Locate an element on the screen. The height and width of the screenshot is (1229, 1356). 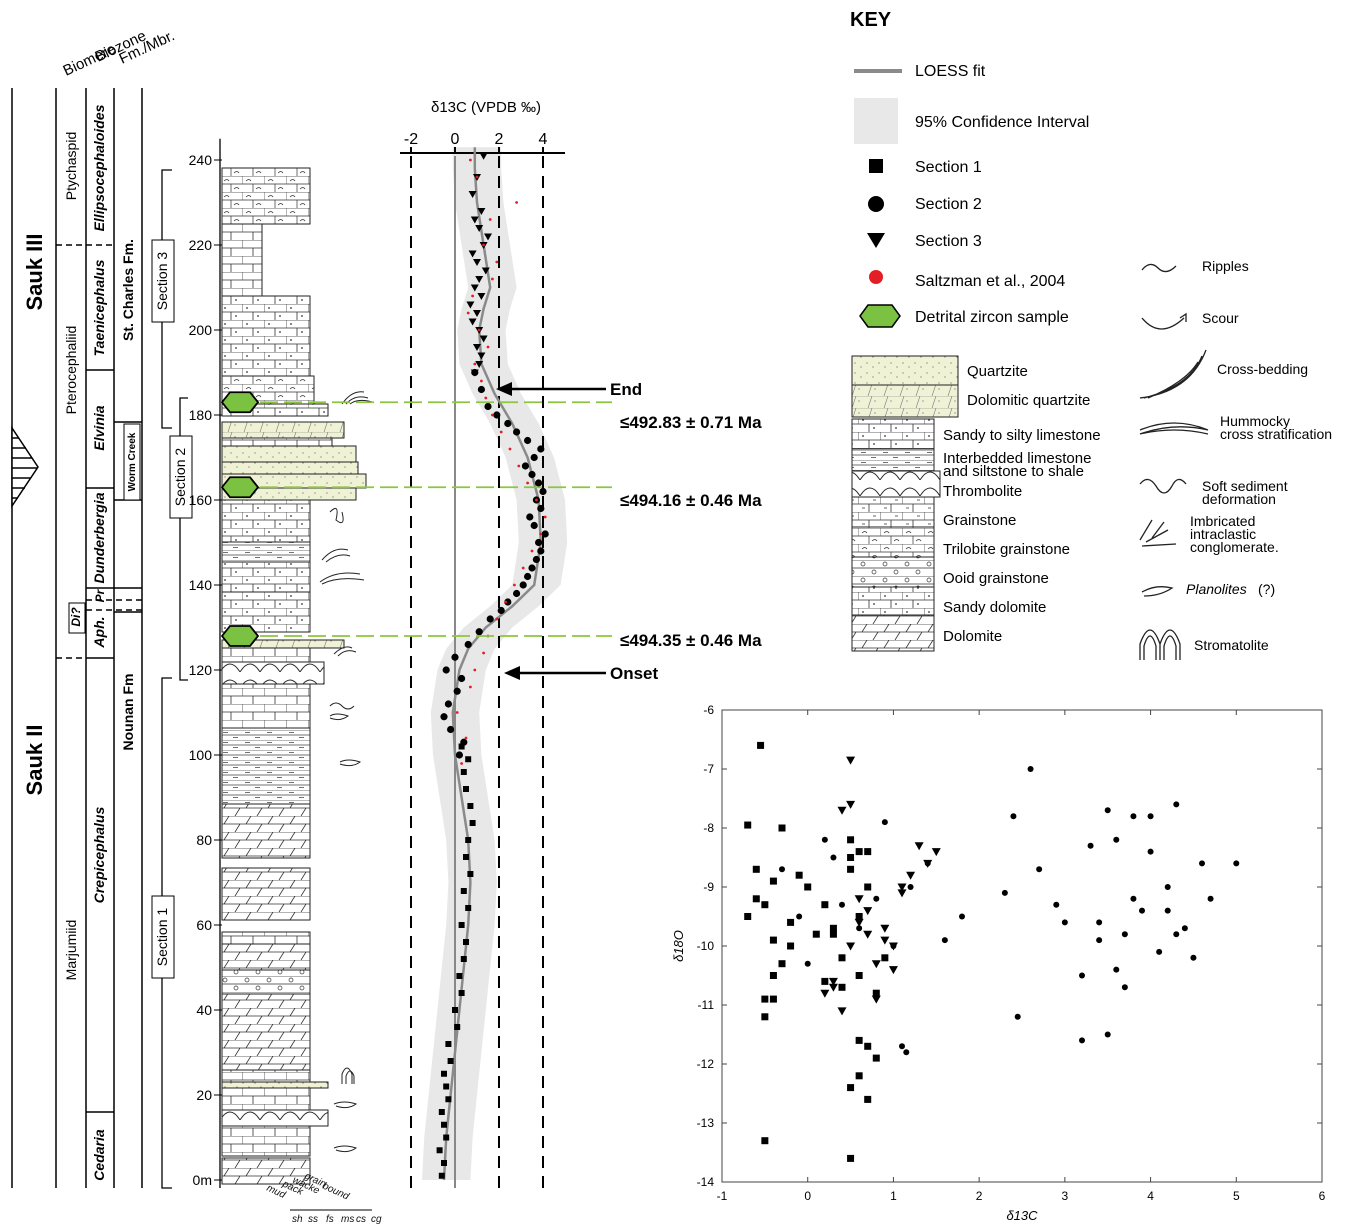
zircon-age-3: ≤494.35 ± 0.46 Ma is located at coordinates (691, 640).